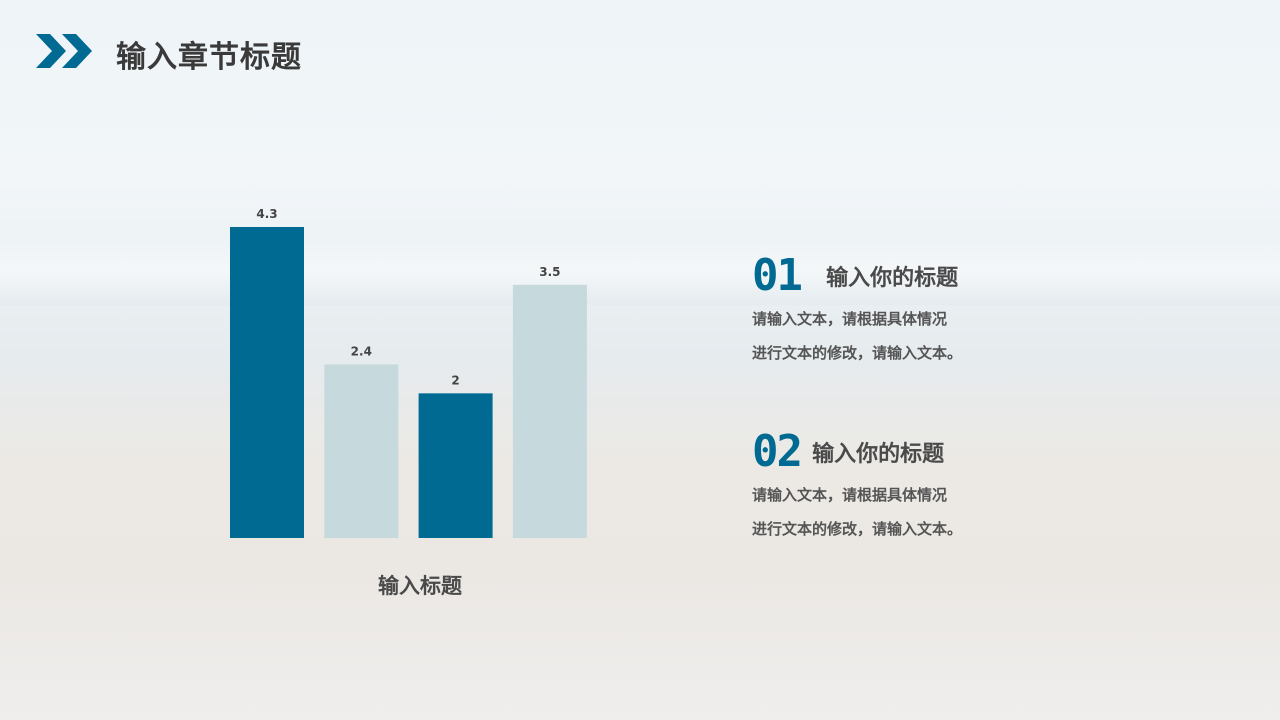 This screenshot has width=1280, height=720. I want to click on item-number: 01, so click(777, 275).